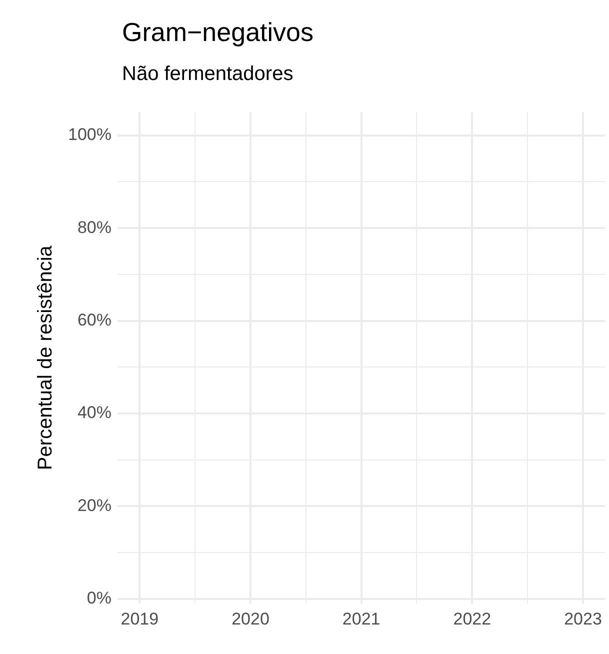 This screenshot has width=609, height=654. I want to click on y-tick-label: 0%, so click(99, 598).